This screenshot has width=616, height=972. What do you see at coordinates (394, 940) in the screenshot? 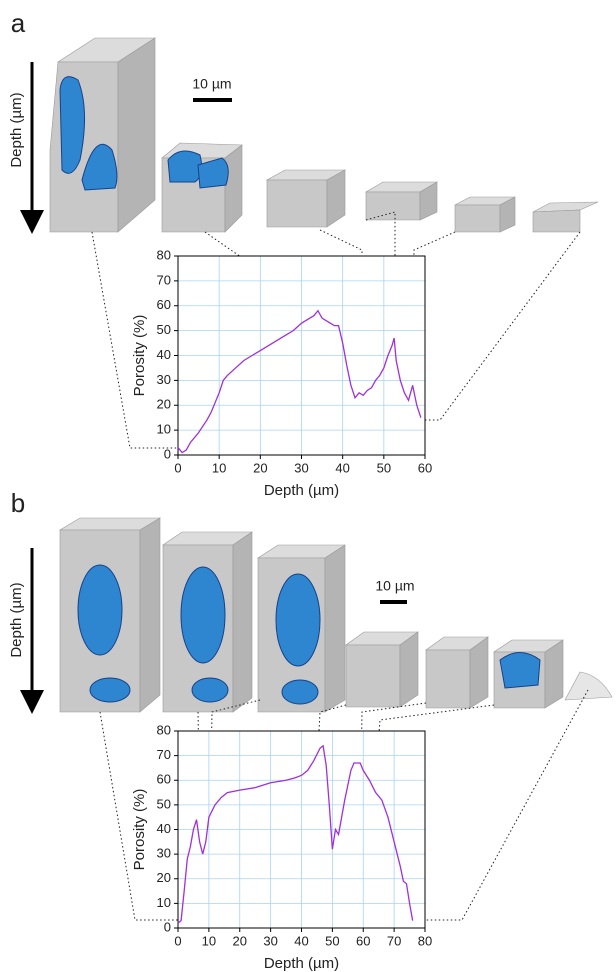
I see `x-tick-label: 70` at bounding box center [394, 940].